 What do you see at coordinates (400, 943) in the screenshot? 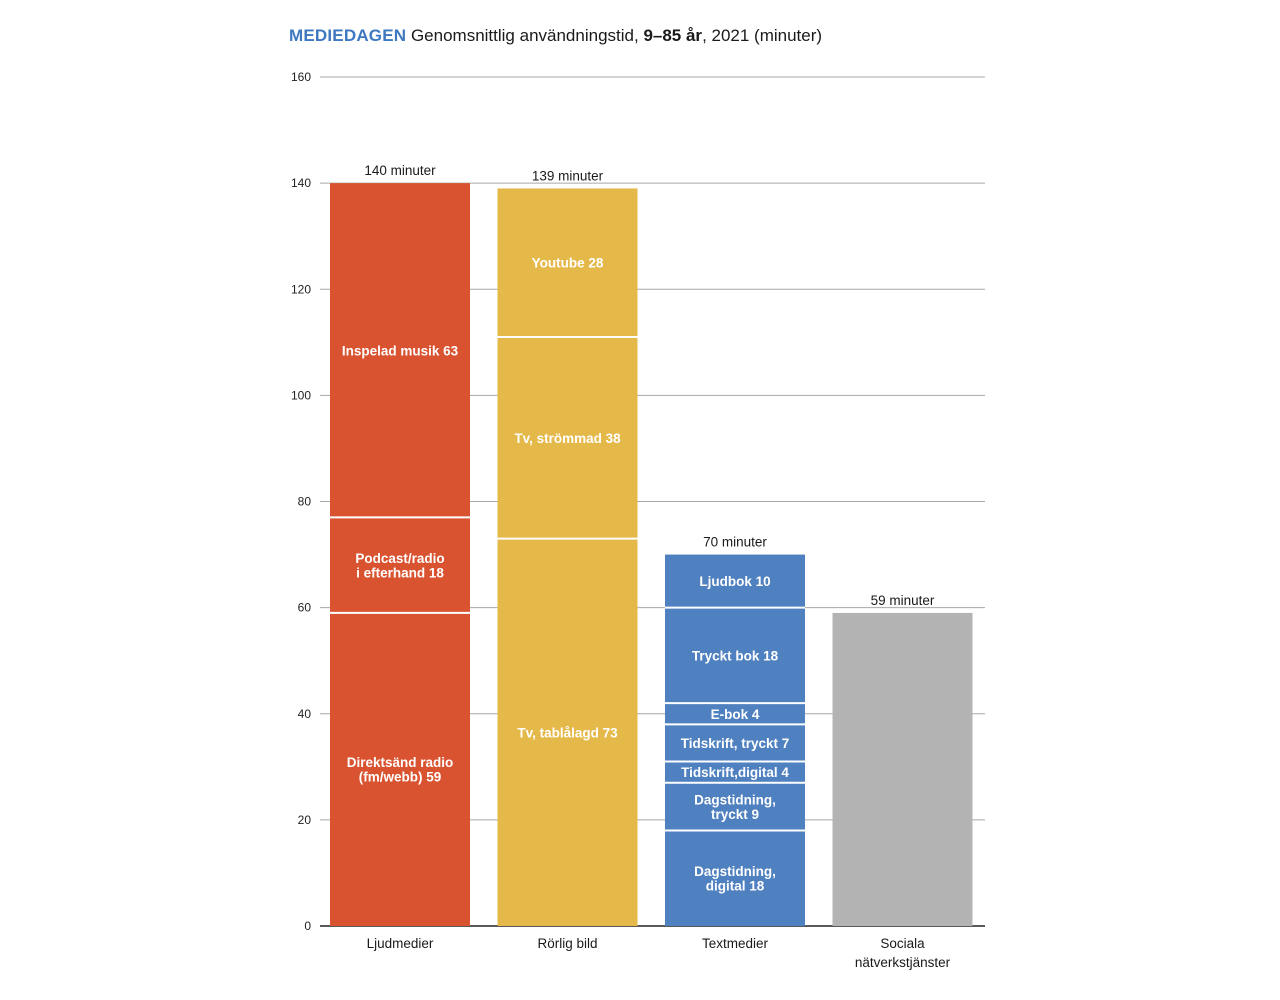
I see `x-tick-label: Ljudmedier` at bounding box center [400, 943].